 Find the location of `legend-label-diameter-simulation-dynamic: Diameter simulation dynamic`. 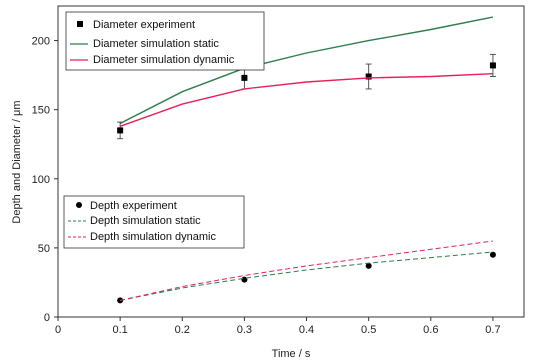

legend-label-diameter-simulation-dynamic: Diameter simulation dynamic is located at coordinates (164, 60).